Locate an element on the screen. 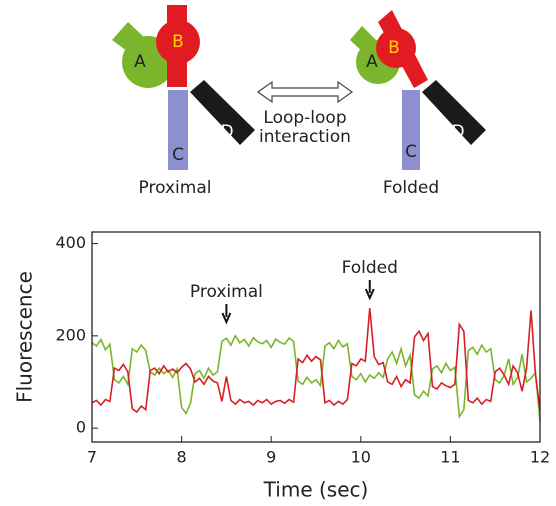  x-tick-label: 12 is located at coordinates (540, 457).